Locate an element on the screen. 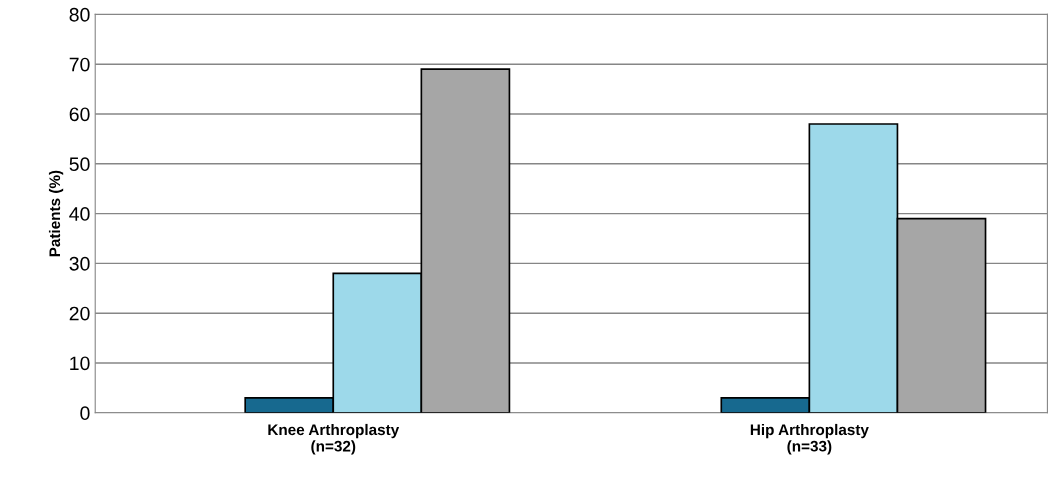 The height and width of the screenshot is (480, 1058). y-tick-label: 50 is located at coordinates (79, 164).